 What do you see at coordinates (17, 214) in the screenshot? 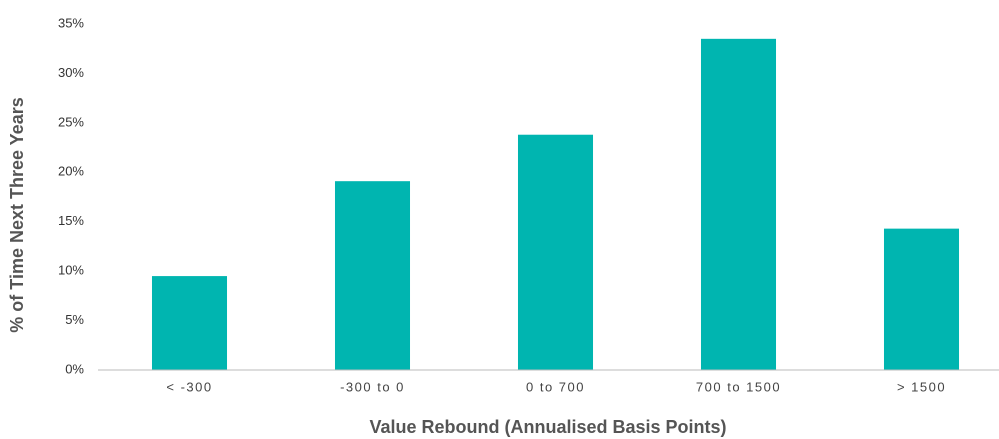
I see `y-axis-title: % of Time Next Three Years` at bounding box center [17, 214].